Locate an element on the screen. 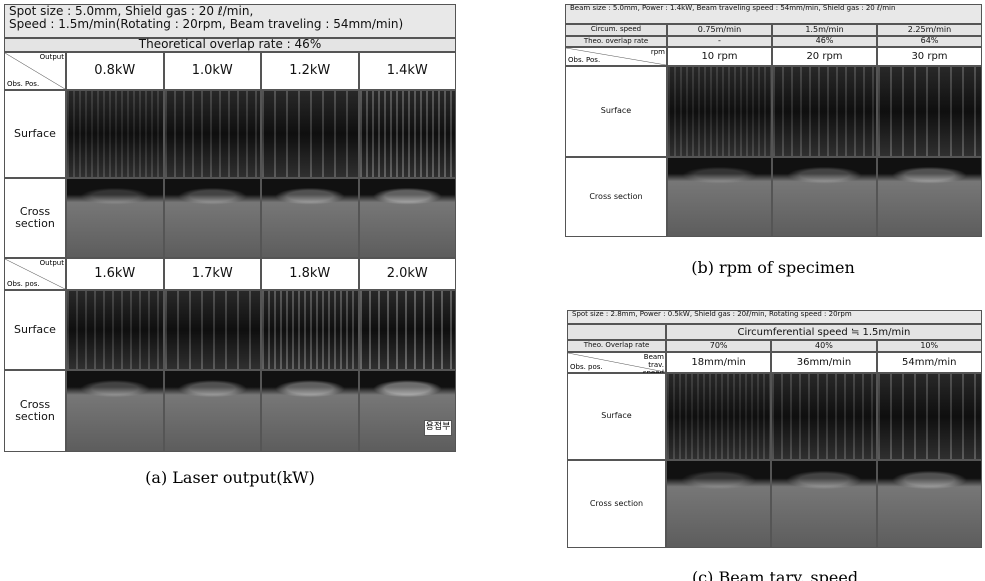 The height and width of the screenshot is (581, 985). caption: (c) Beam tarv. speed is located at coordinates (775, 574).